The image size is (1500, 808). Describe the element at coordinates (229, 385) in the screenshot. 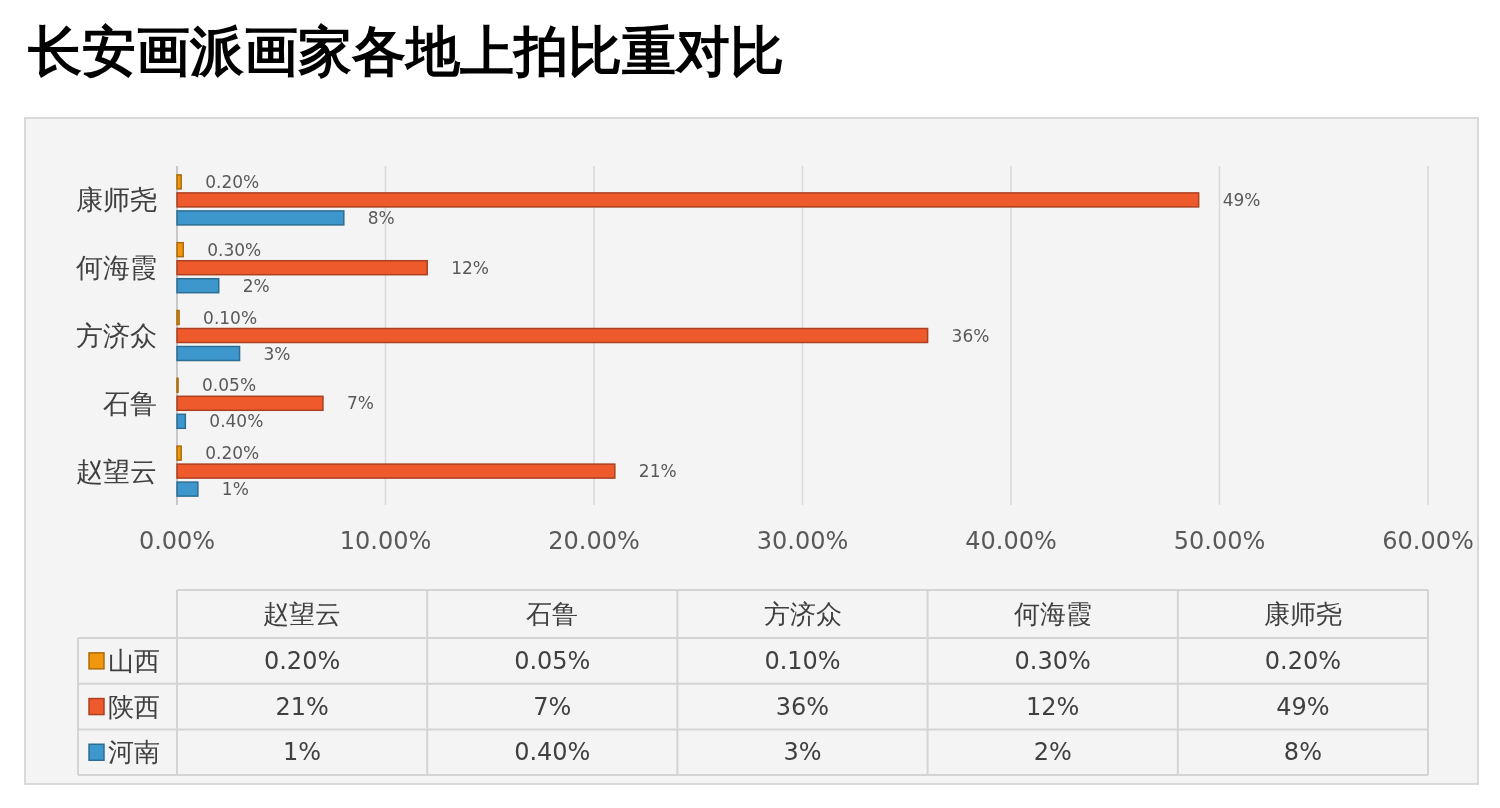

I see `data-label: 0.05%` at that location.